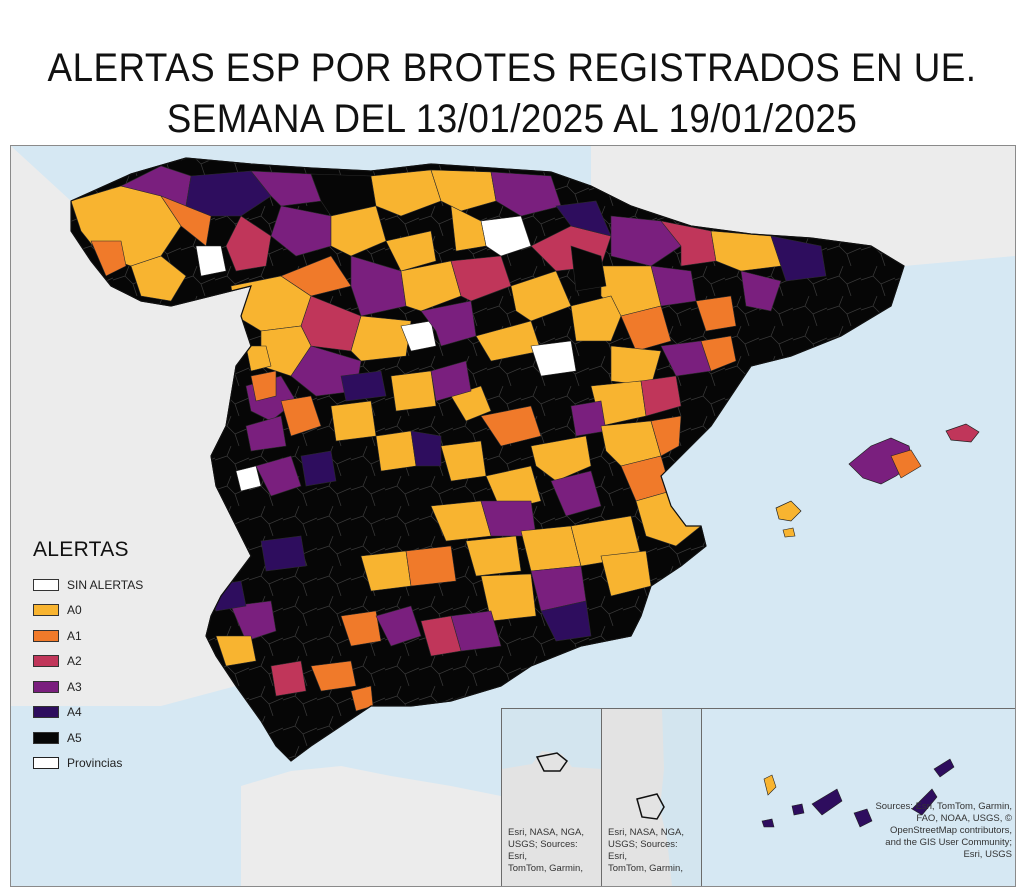 Image resolution: width=1024 pixels, height=896 pixels. What do you see at coordinates (788, 511) in the screenshot?
I see `ibiza-island` at bounding box center [788, 511].